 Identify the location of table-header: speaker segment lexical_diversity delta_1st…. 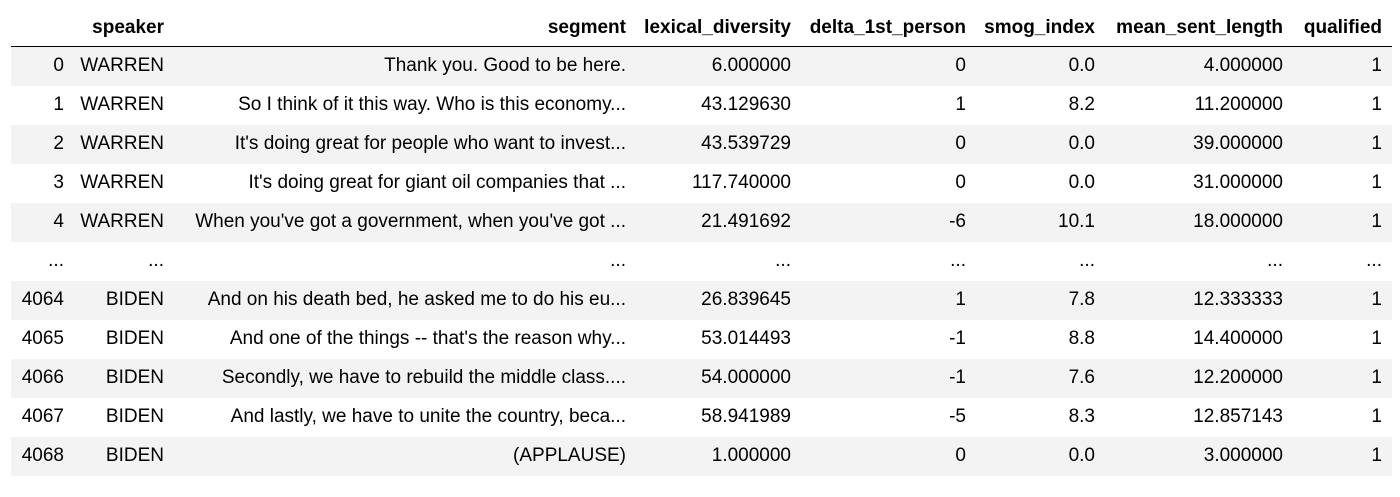
(701, 28).